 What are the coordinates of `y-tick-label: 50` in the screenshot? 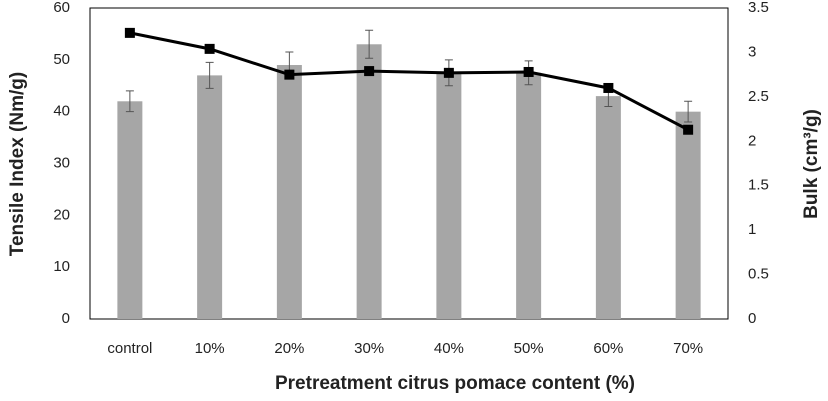 It's located at (61, 59).